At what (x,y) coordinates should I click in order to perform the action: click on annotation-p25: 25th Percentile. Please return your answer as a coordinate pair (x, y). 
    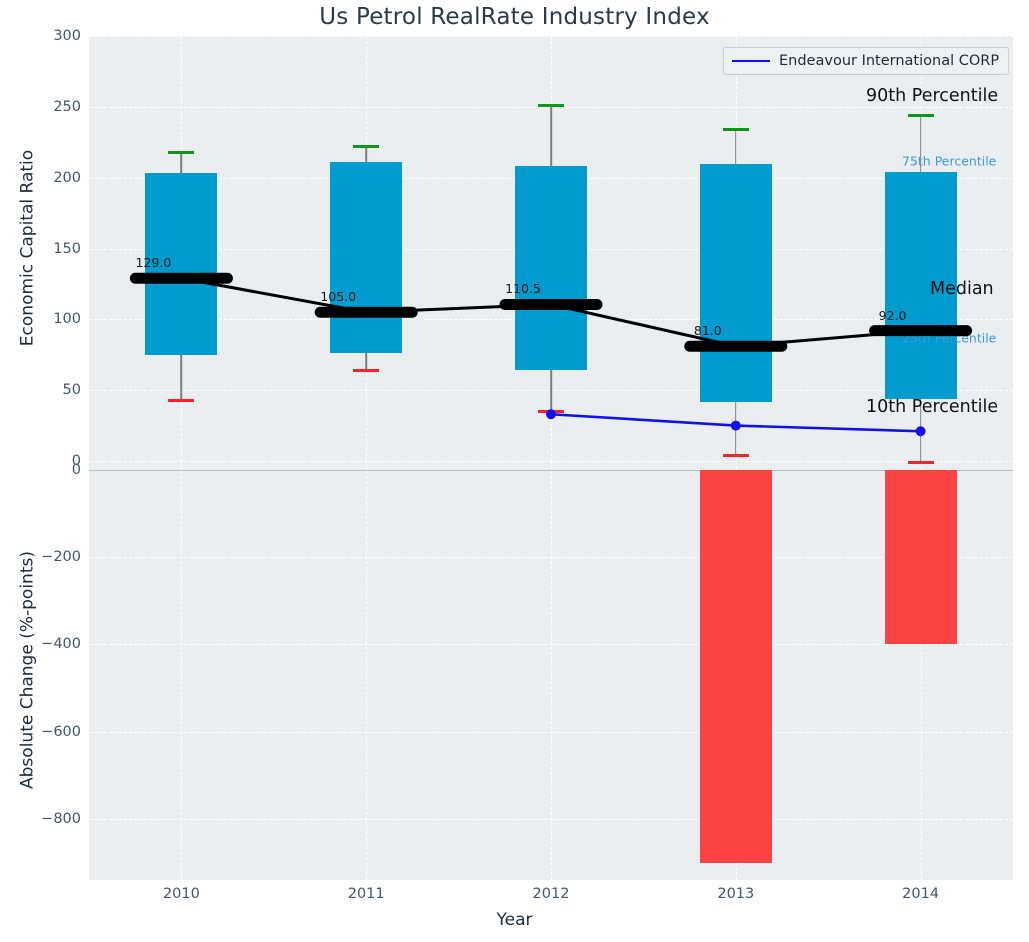
    Looking at the image, I should click on (949, 338).